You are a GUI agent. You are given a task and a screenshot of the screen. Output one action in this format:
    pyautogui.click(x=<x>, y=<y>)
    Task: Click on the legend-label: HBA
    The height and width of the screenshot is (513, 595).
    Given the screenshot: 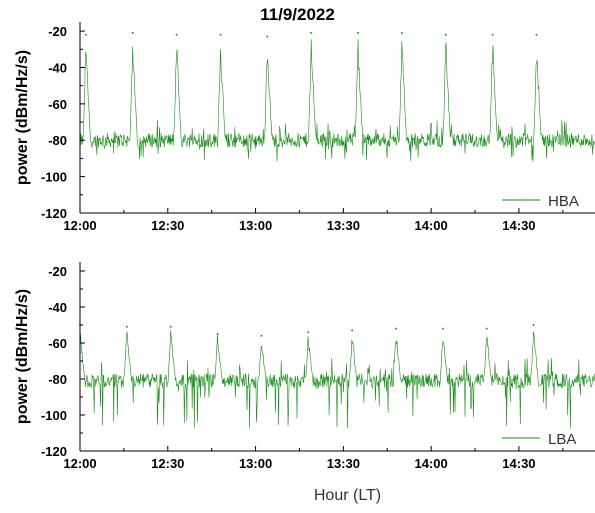 What is the action you would take?
    pyautogui.click(x=563, y=201)
    